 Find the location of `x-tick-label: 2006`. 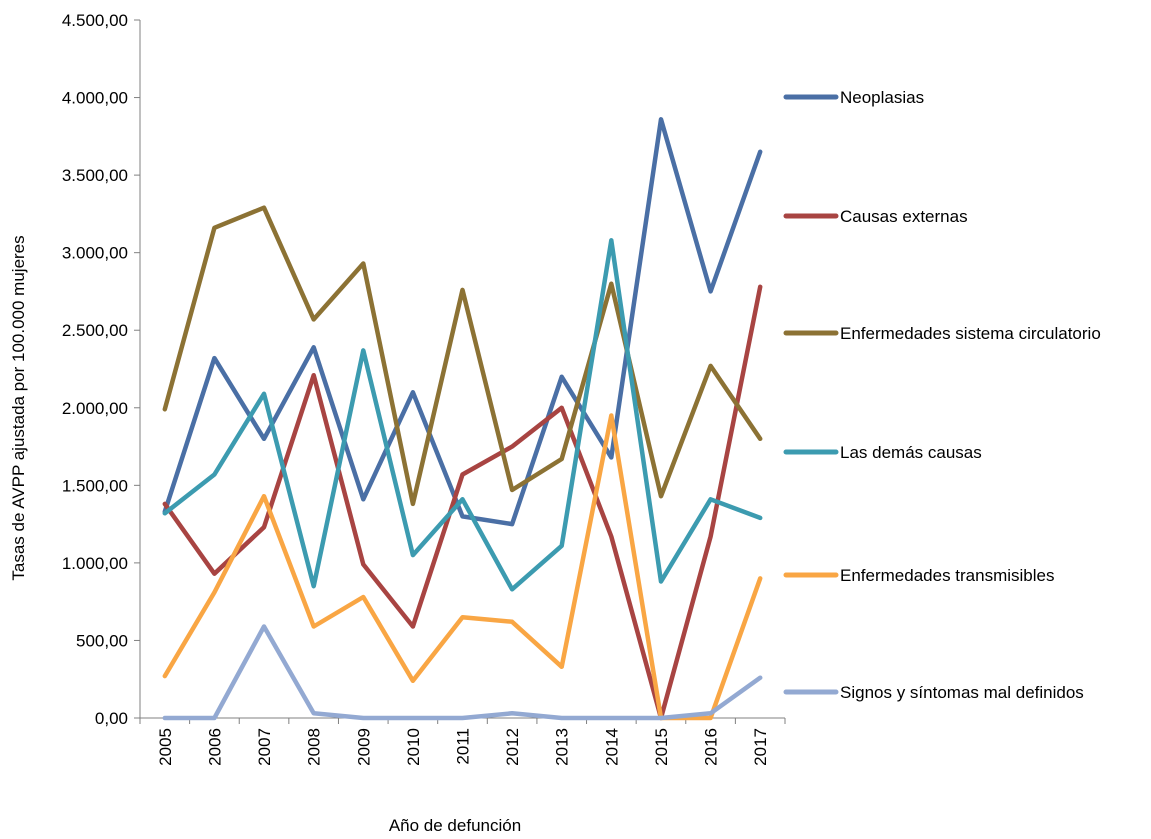

x-tick-label: 2006 is located at coordinates (214, 747).